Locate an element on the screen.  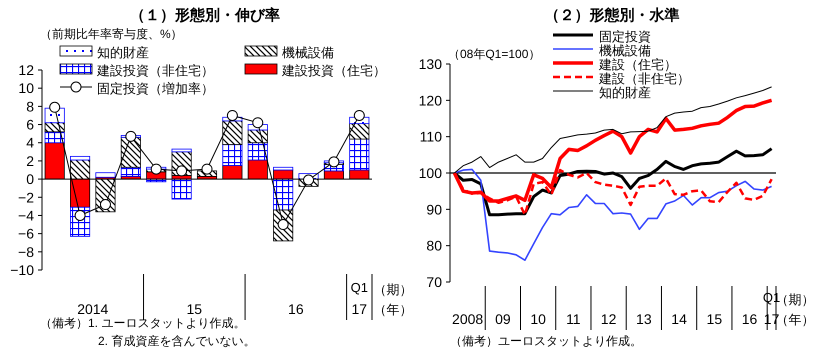
y-tick-label: 120 is located at coordinates (430, 100).